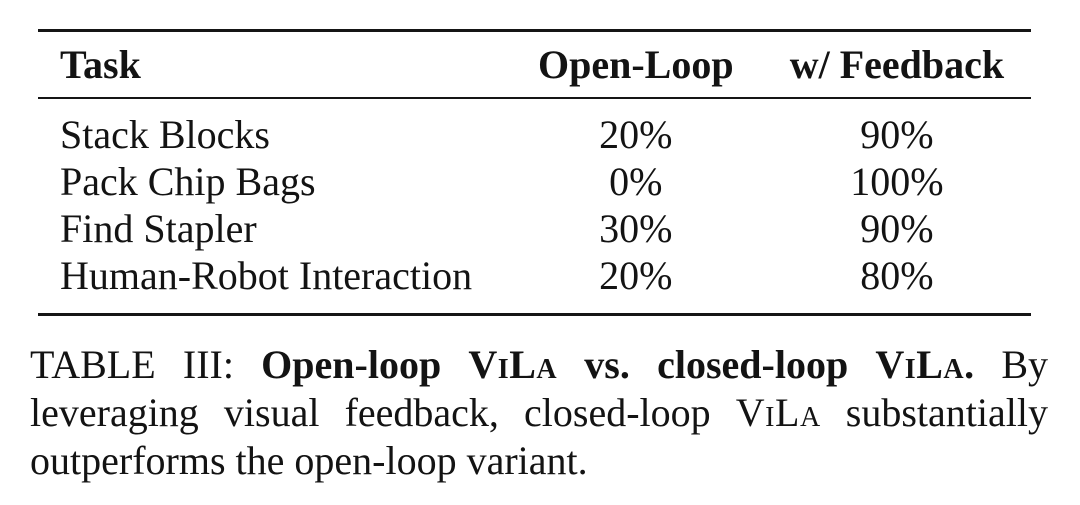 The width and height of the screenshot is (1080, 505). What do you see at coordinates (716, 364) in the screenshot?
I see `caption-segment: vs. closed-loop` at bounding box center [716, 364].